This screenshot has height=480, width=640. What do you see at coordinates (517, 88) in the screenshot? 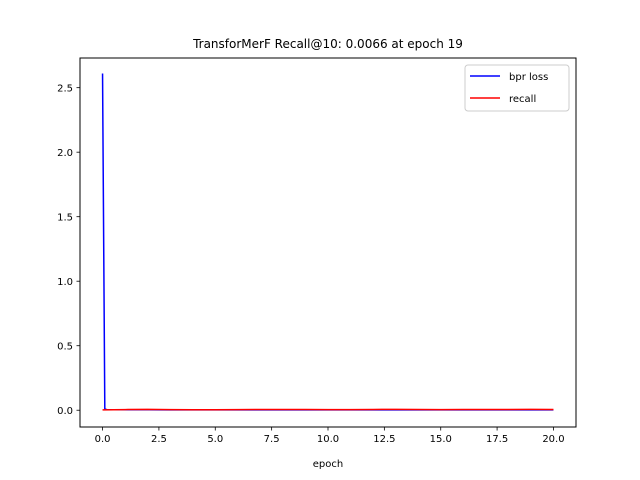
I see `legend: bpr loss recall` at bounding box center [517, 88].